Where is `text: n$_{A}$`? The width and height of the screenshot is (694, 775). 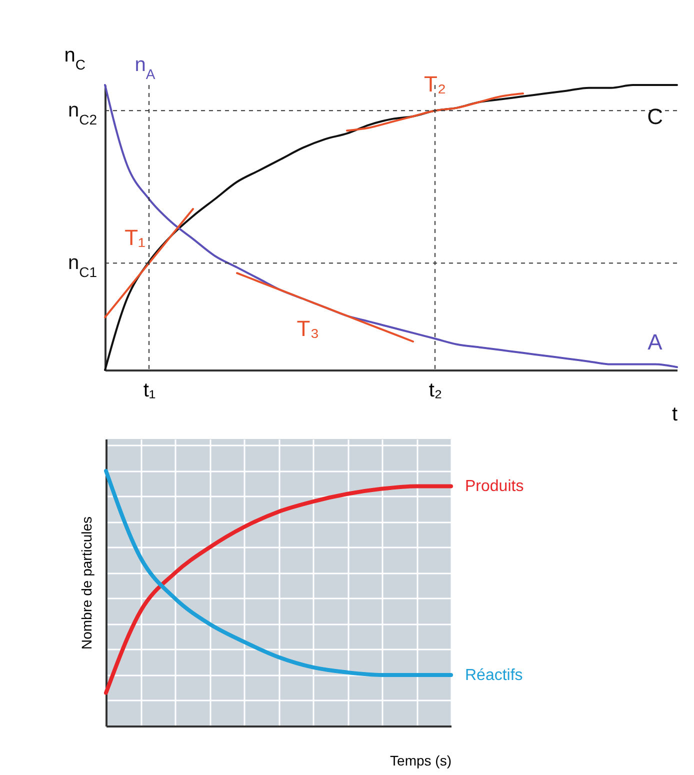
text: n$_{A}$ is located at coordinates (145, 68).